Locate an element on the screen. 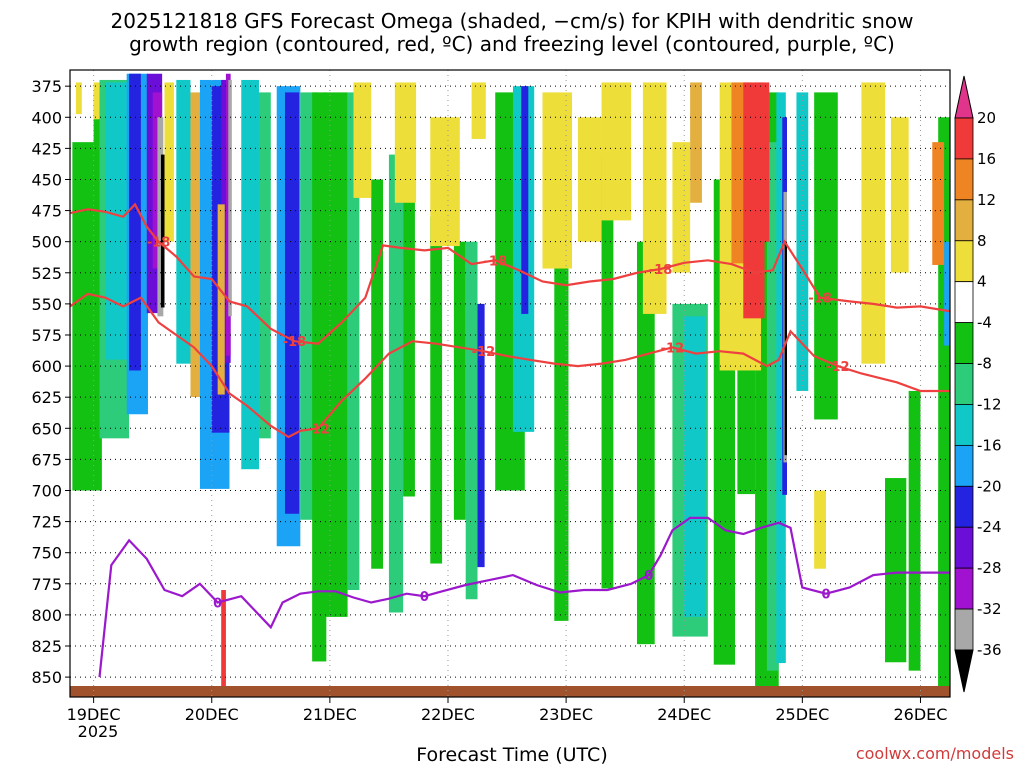 The width and height of the screenshot is (1024, 768). colorbar-top-triangle is located at coordinates (964, 97).